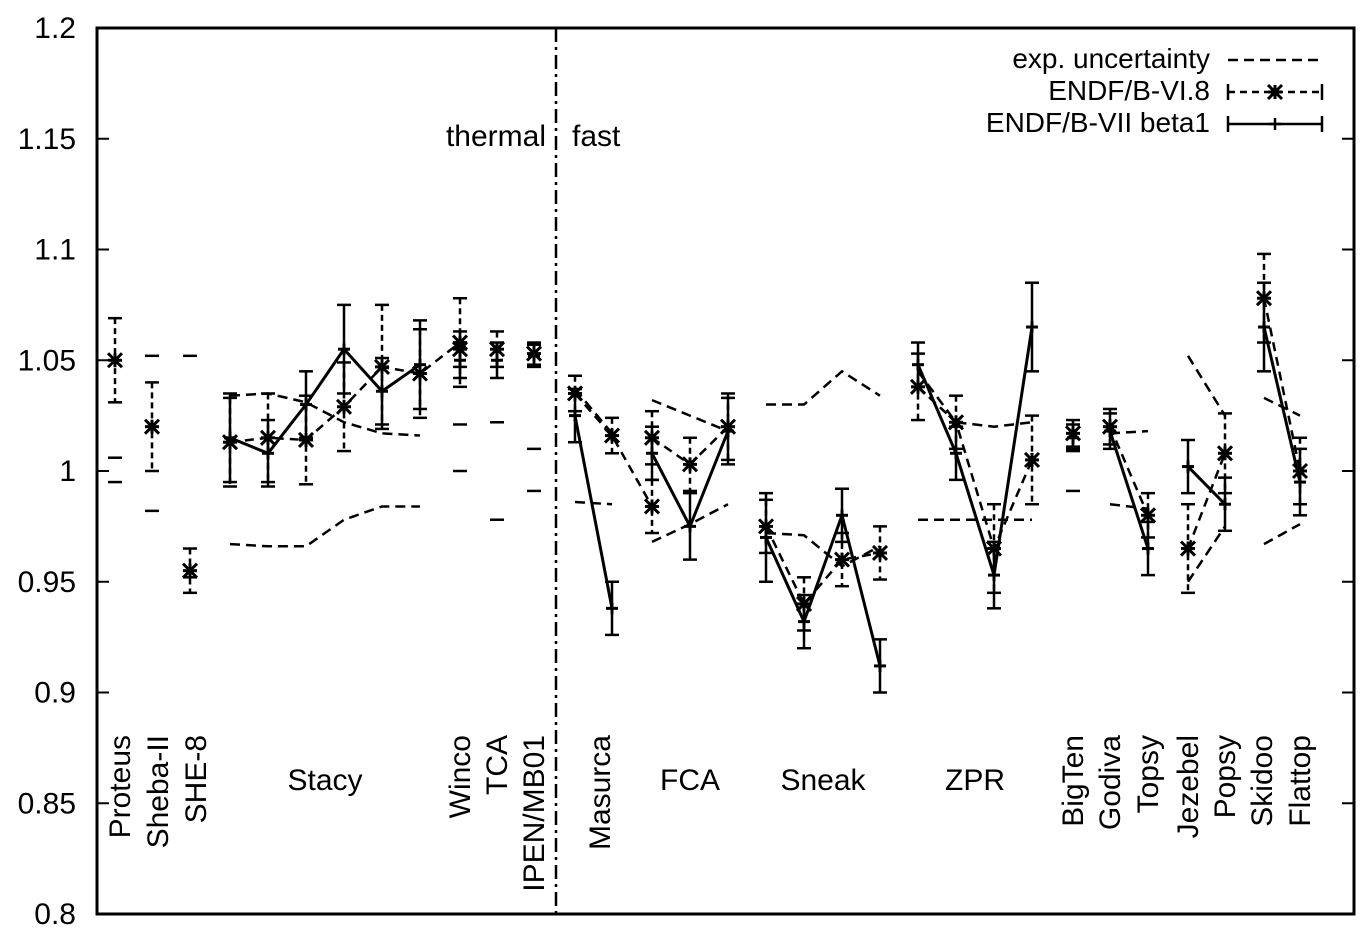 Image resolution: width=1360 pixels, height=933 pixels. What do you see at coordinates (1111, 58) in the screenshot?
I see `legend-label-exp-uncertainty: exp. uncertainty` at bounding box center [1111, 58].